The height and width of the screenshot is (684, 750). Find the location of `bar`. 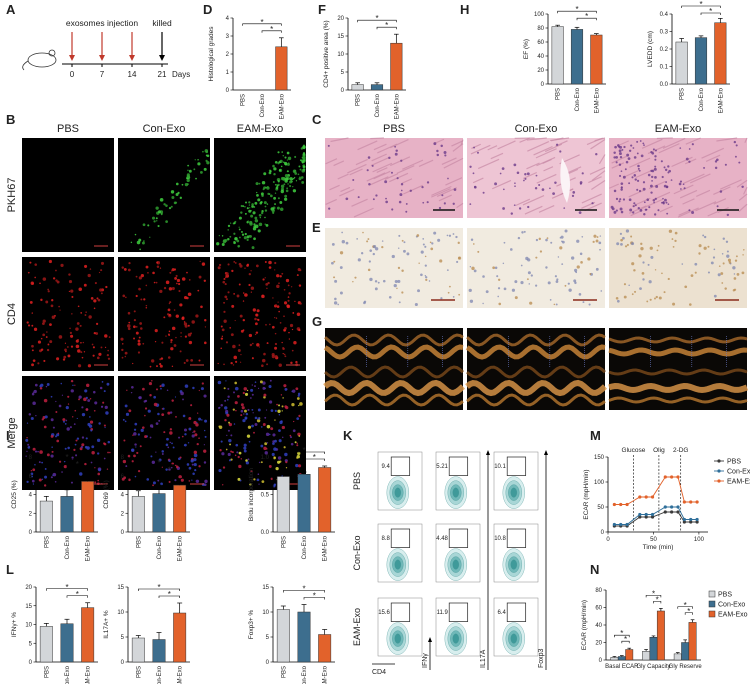

bar is located at coordinates (283, 636).